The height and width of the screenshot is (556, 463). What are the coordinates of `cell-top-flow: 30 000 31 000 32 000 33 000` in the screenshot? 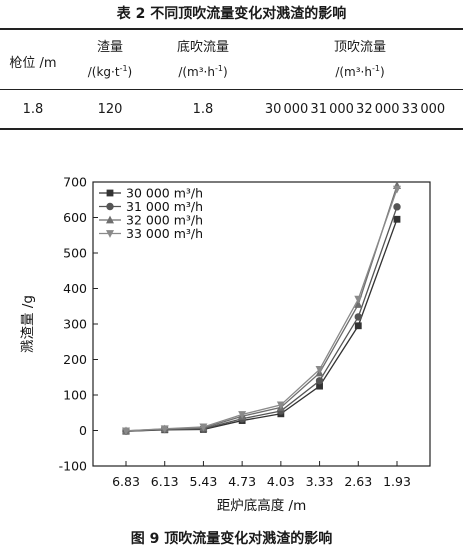 It's located at (355, 109).